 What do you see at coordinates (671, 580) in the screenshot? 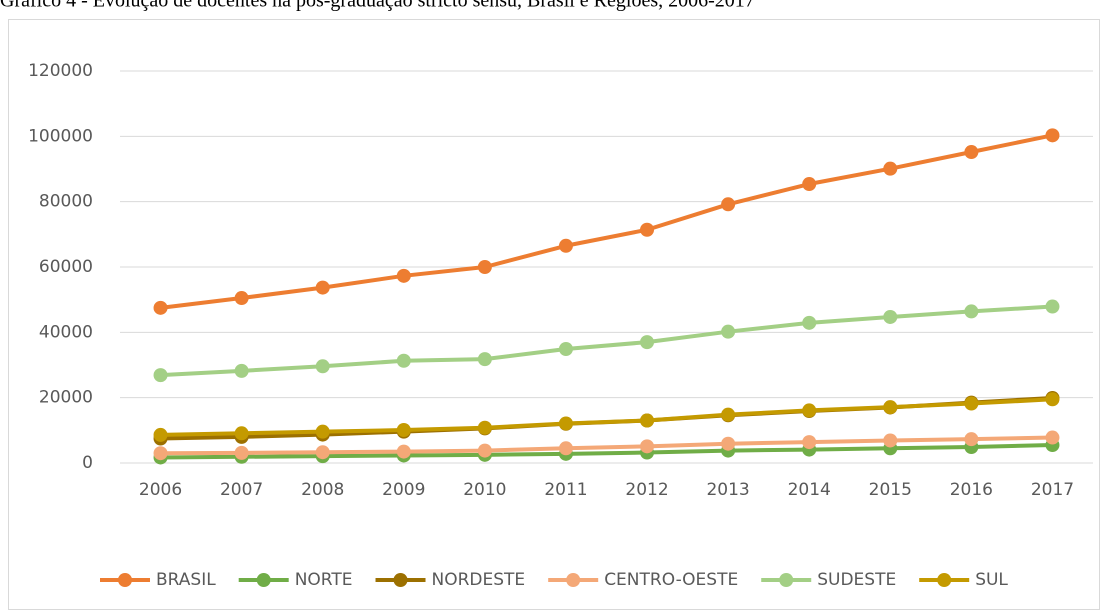
I see `legend-label: CENTRO-OESTE` at bounding box center [671, 580].